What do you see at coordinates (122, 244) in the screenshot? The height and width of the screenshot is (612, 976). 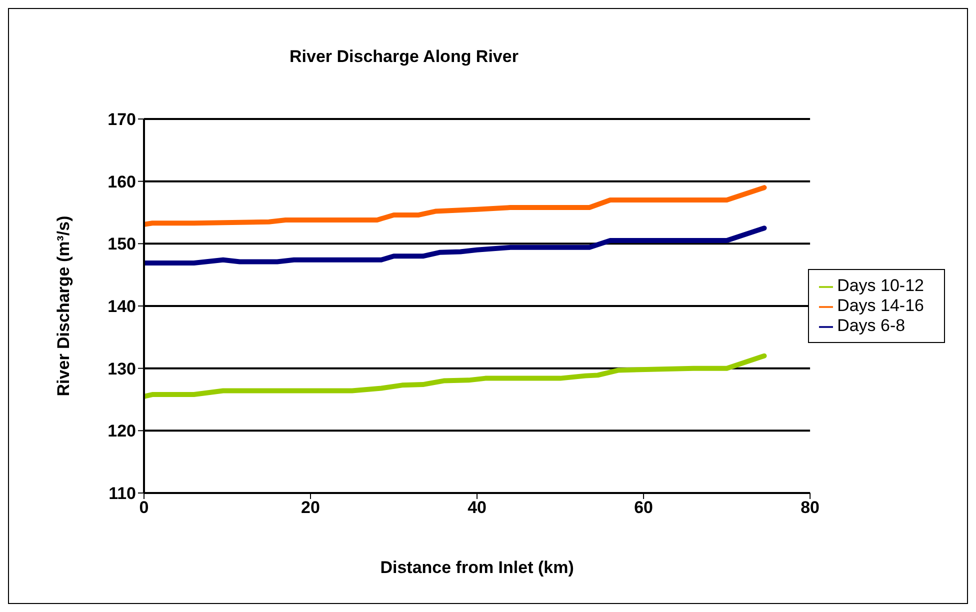 I see `y-tick-label: 150` at bounding box center [122, 244].